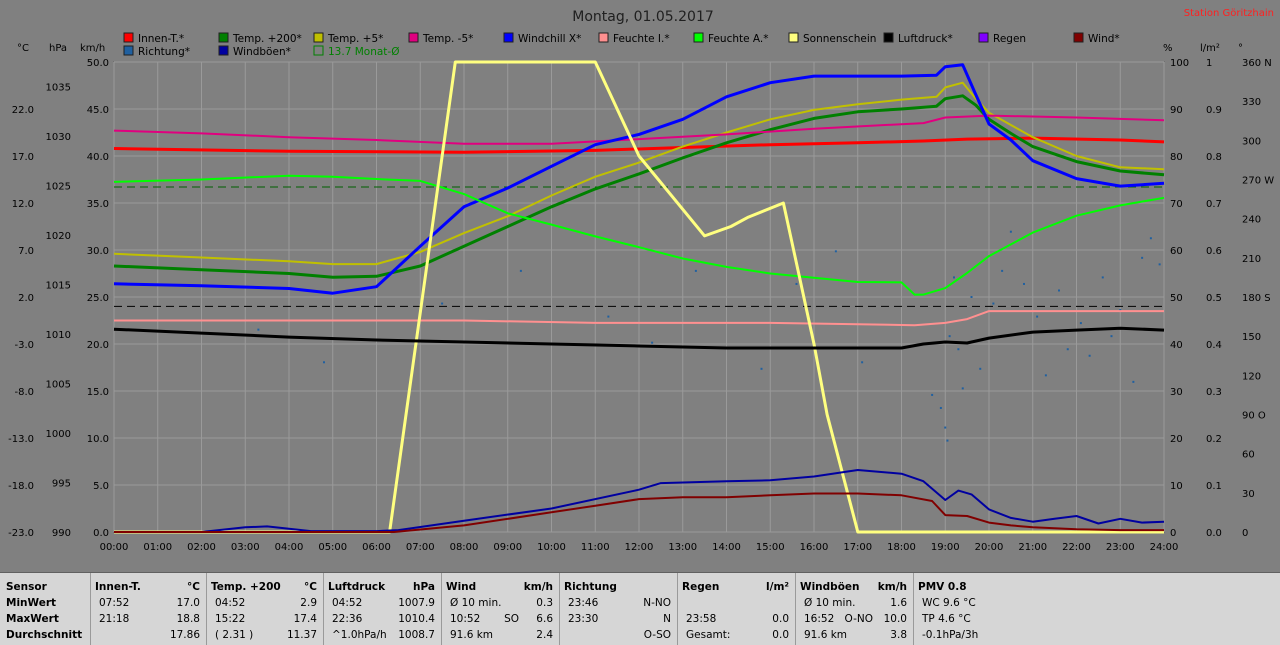 The width and height of the screenshot is (1280, 645). Describe the element at coordinates (61, 484) in the screenshot. I see `hpa-tick-label: 995` at that location.